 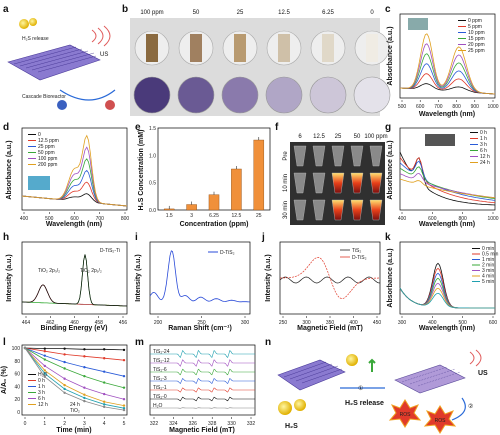 What do you see at coordinates (26, 323) in the screenshot?
I see `x-tick-label: 464` at bounding box center [26, 323].